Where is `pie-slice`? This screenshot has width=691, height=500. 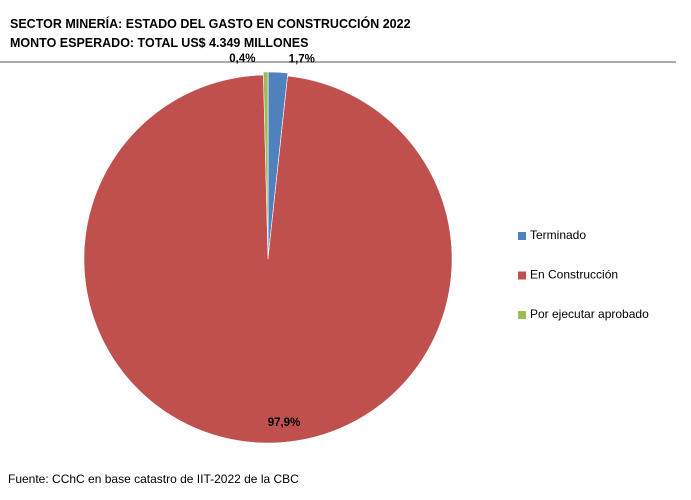
pie-slice is located at coordinates (266, 164).